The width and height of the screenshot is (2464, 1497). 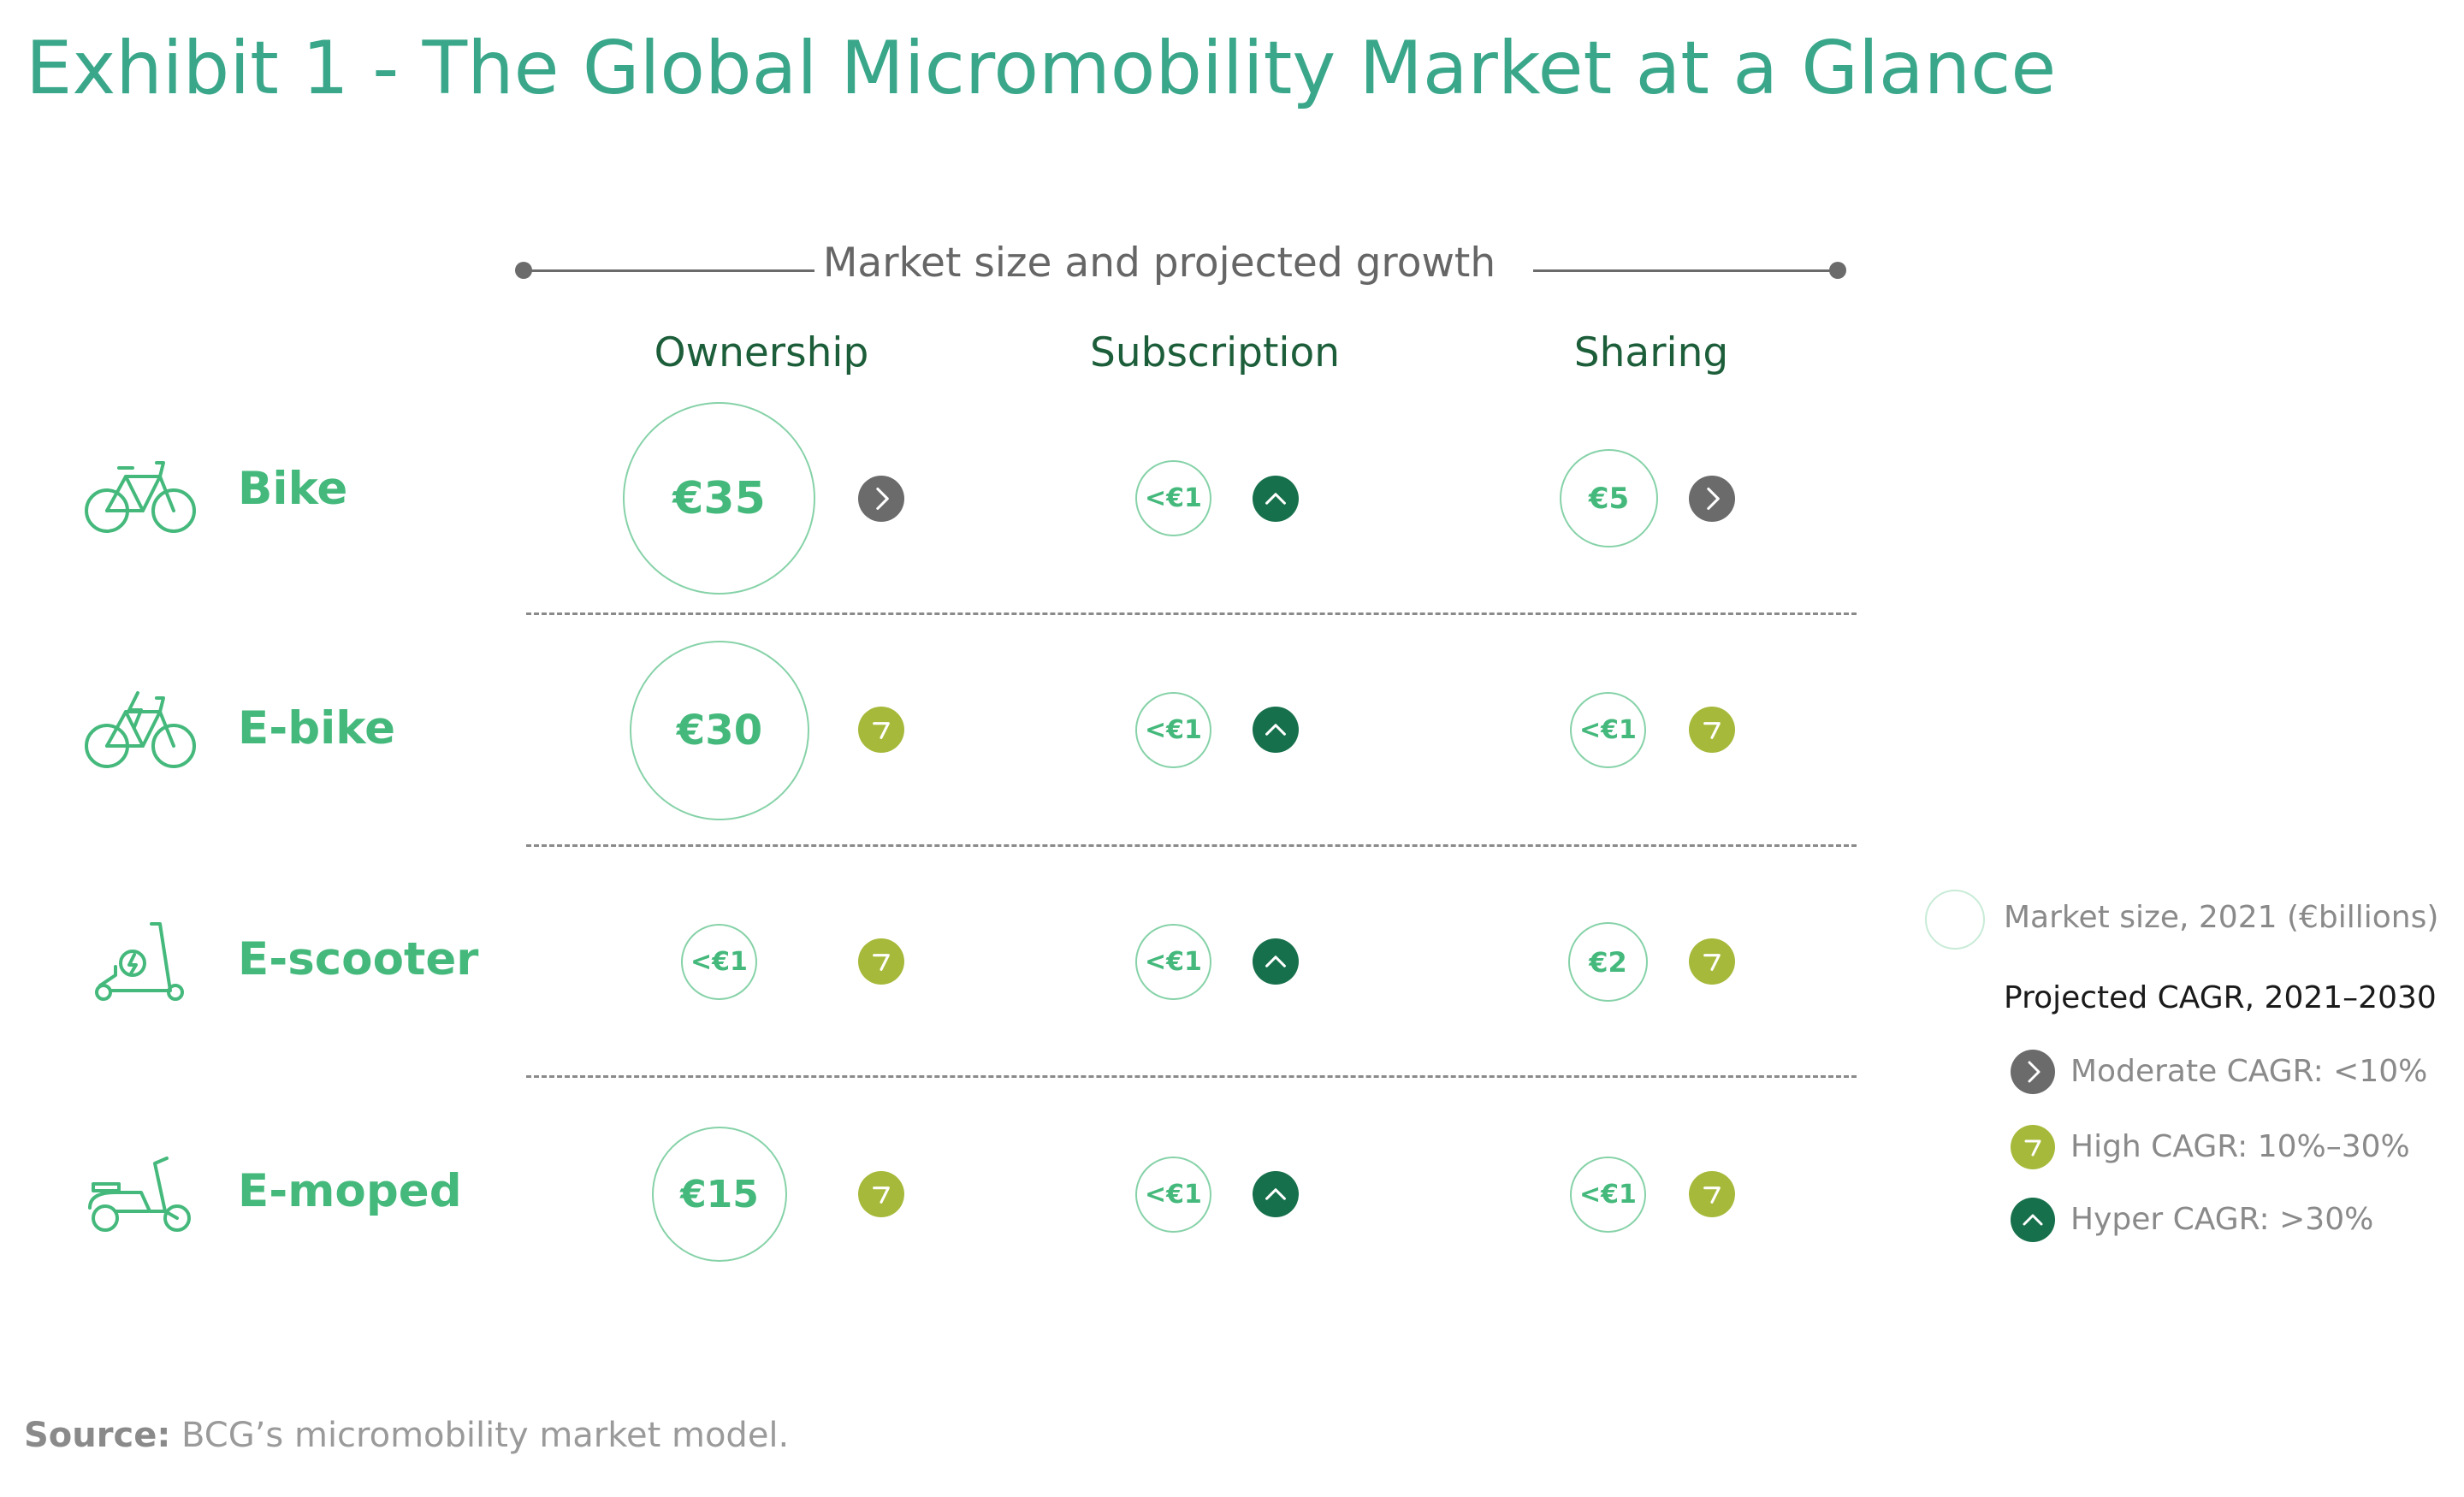 What do you see at coordinates (2033, 1072) in the screenshot?
I see `legend-moderate-icon` at bounding box center [2033, 1072].